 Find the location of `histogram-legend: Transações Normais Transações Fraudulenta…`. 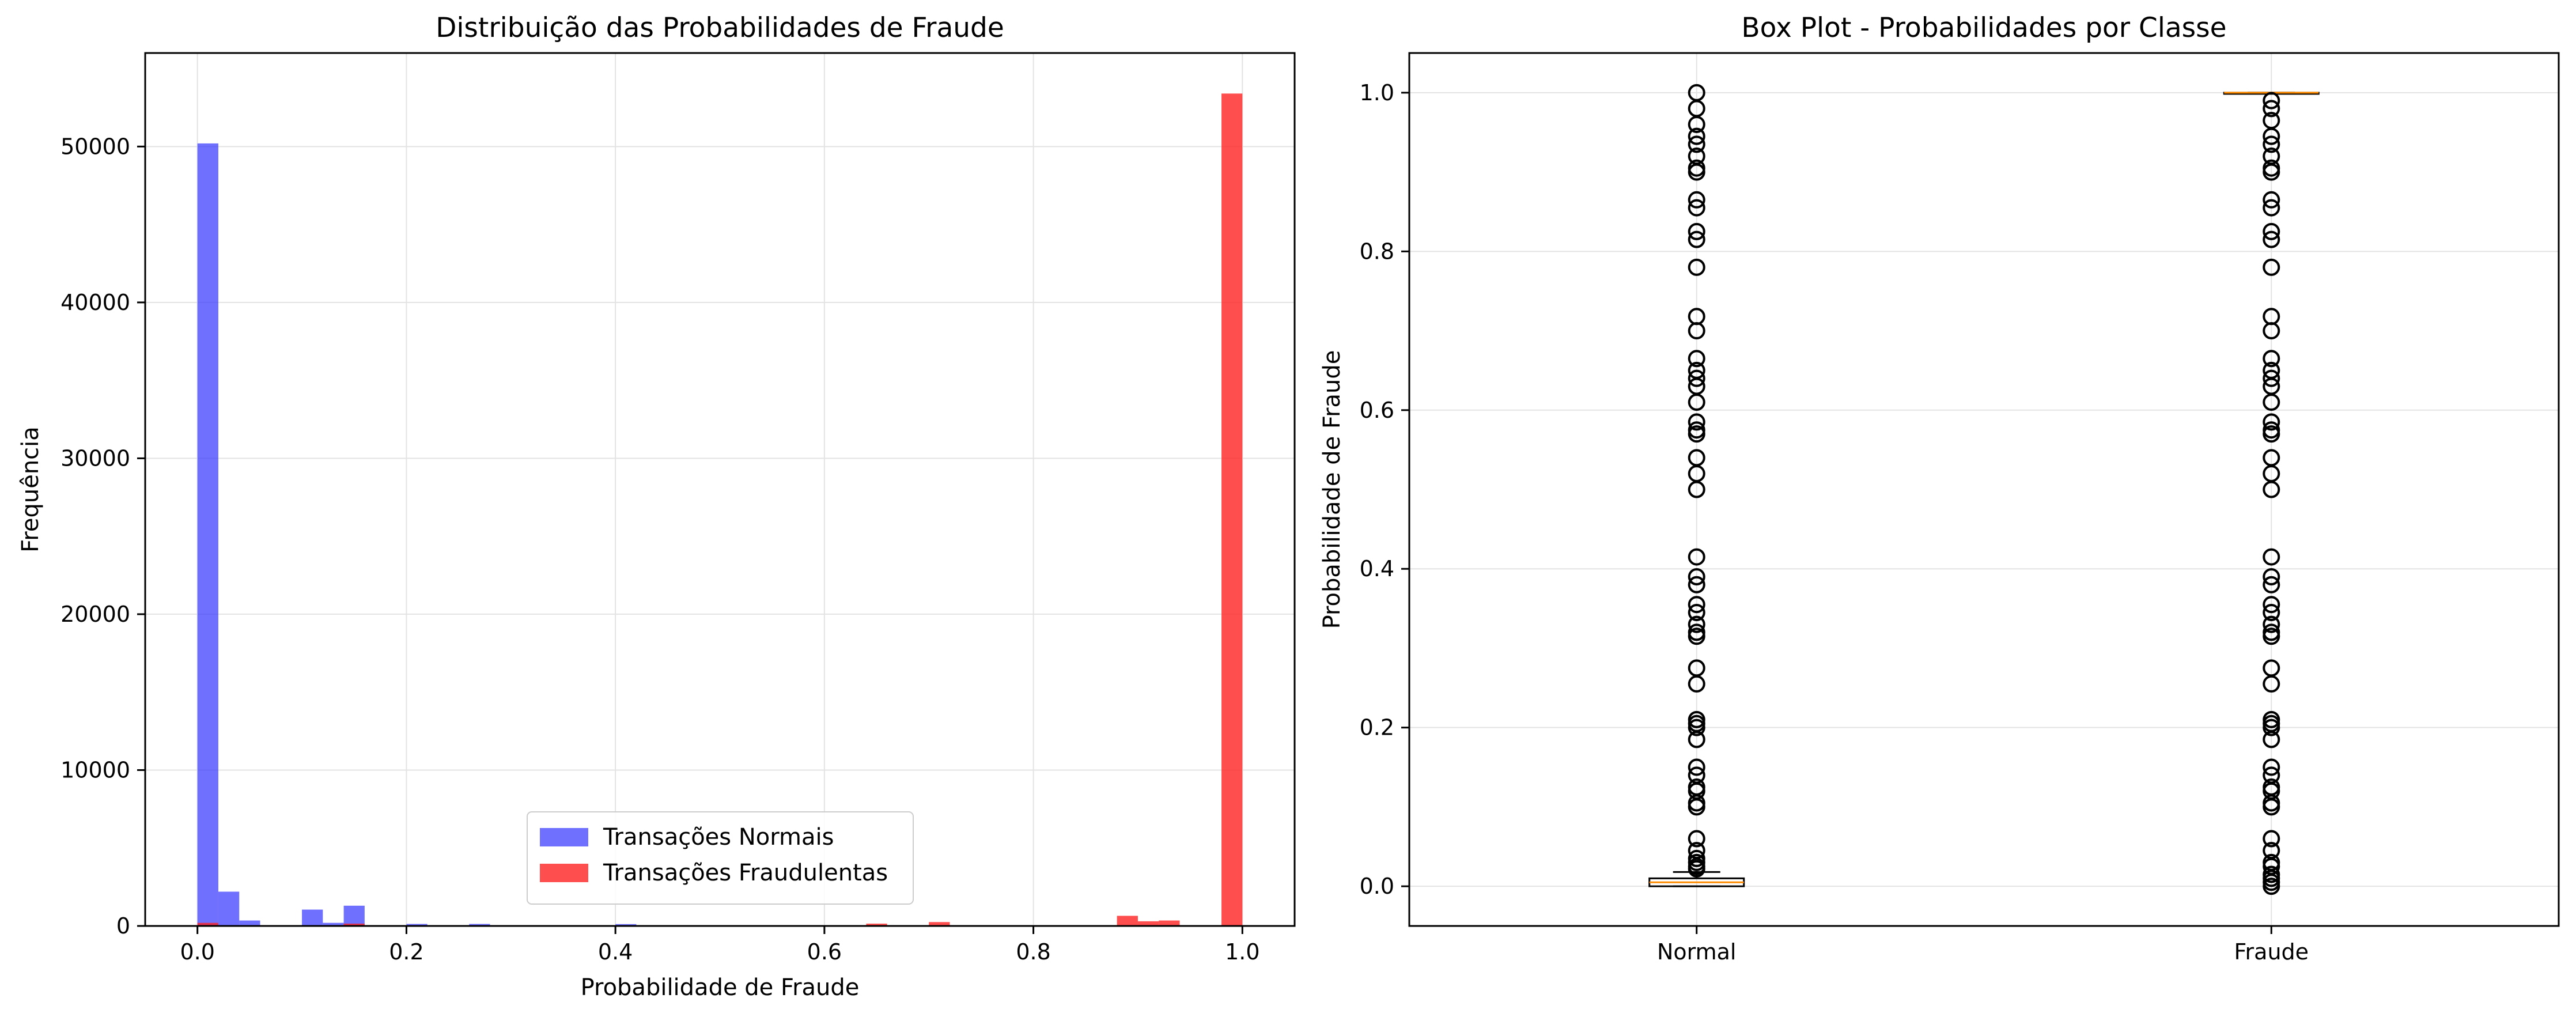

histogram-legend: Transações Normais Transações Fraudulenta… is located at coordinates (720, 858).